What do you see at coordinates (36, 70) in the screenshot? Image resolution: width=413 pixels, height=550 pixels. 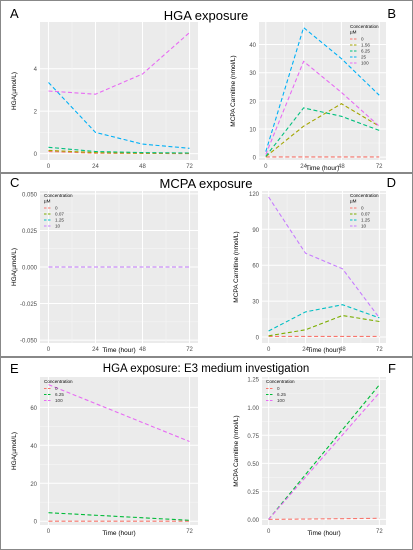 I see `y-tick-label: 4` at bounding box center [36, 70].